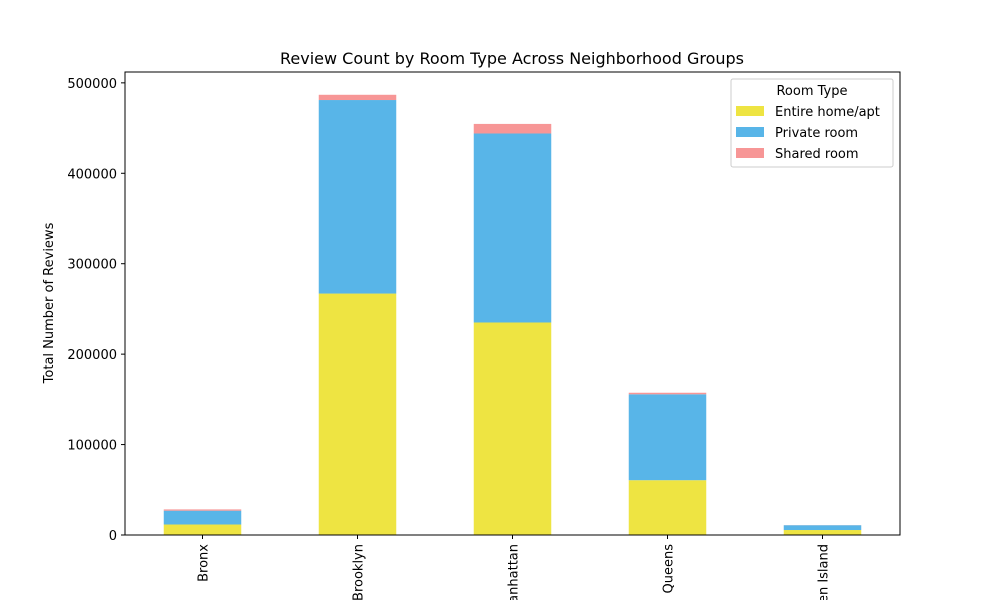  What do you see at coordinates (827, 112) in the screenshot?
I see `legend-label: Entire home/apt` at bounding box center [827, 112].